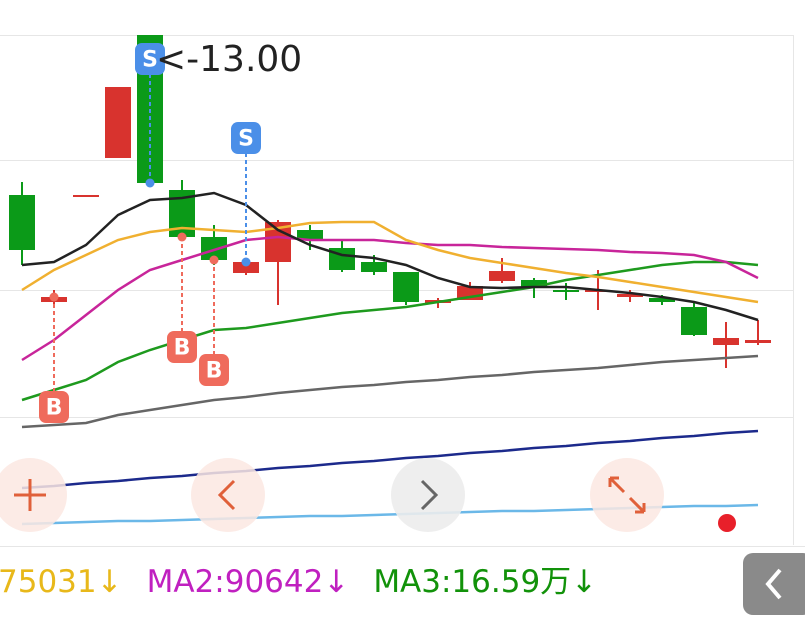 This screenshot has width=805, height=627. What do you see at coordinates (229, 59) in the screenshot?
I see `high-annotation: <-13.00` at bounding box center [229, 59].